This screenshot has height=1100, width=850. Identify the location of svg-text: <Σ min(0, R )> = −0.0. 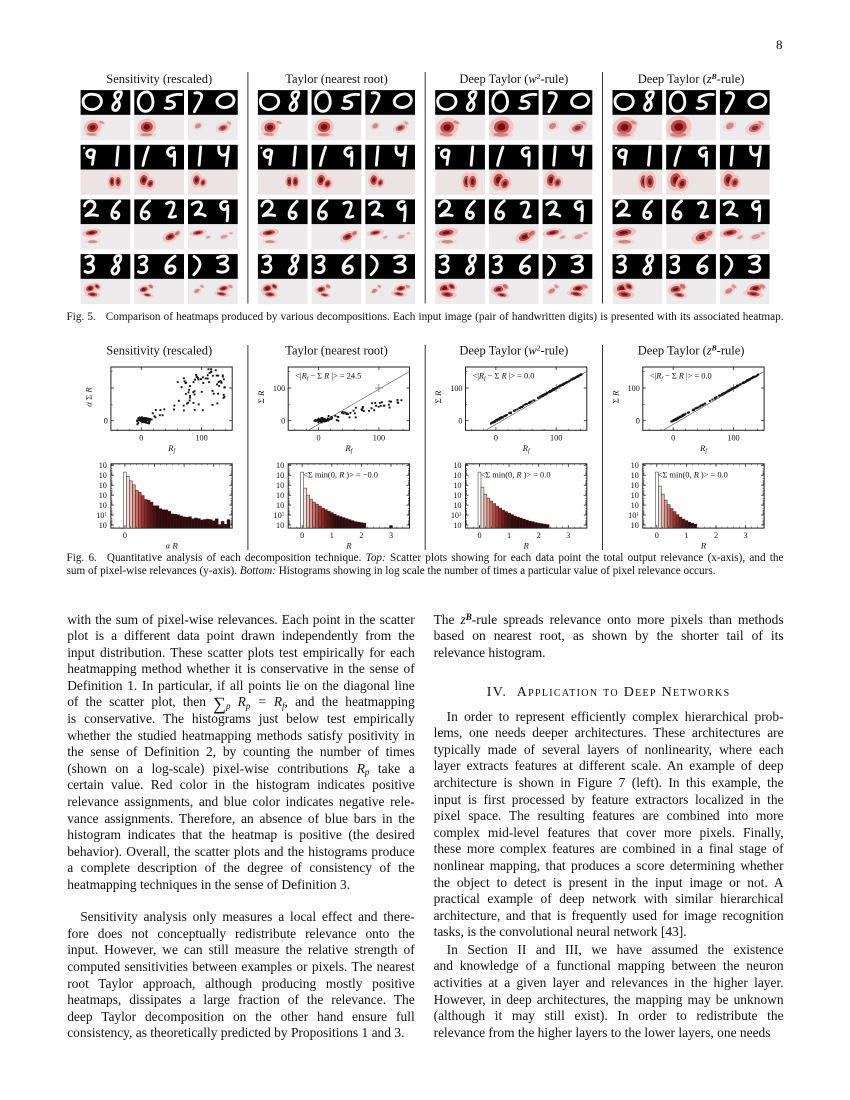
(340, 475).